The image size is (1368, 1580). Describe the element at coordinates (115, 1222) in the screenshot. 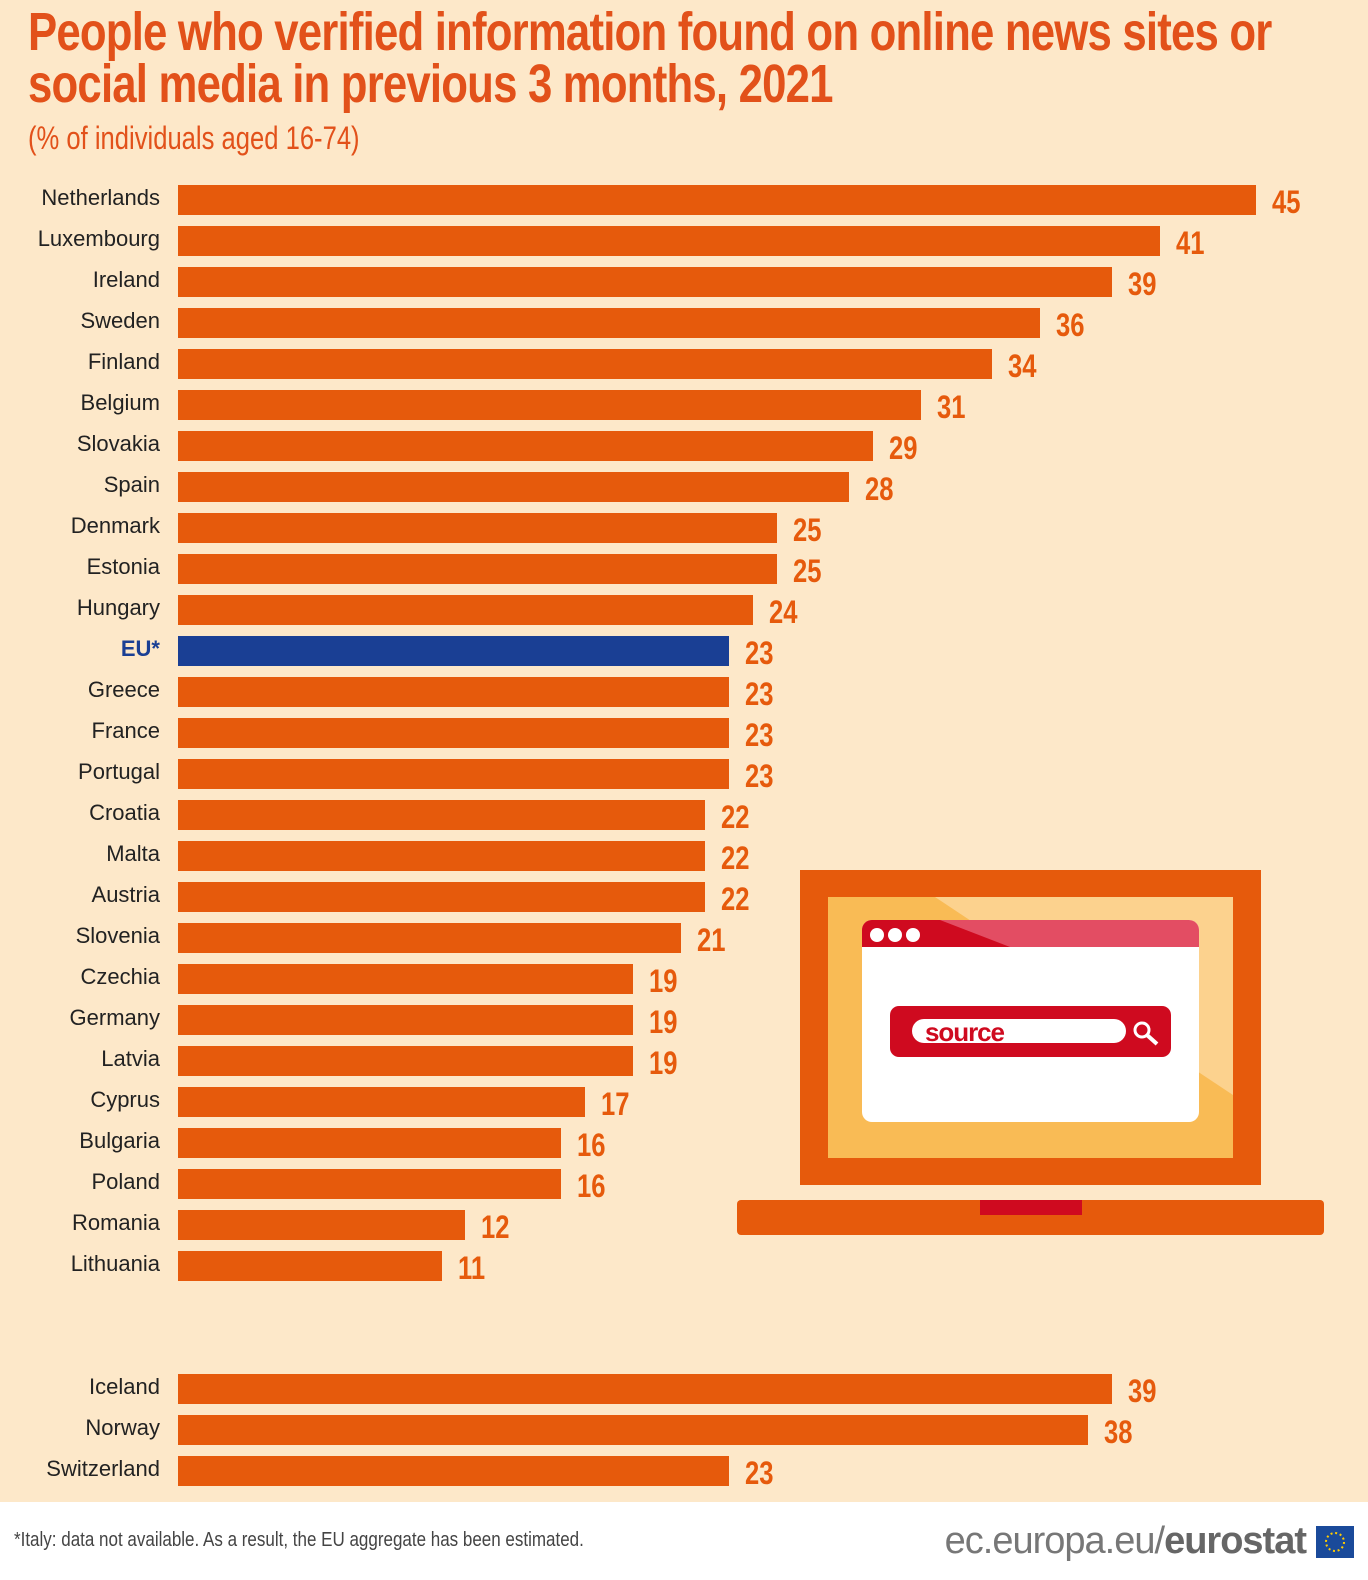

I see `category-label: Romania` at that location.